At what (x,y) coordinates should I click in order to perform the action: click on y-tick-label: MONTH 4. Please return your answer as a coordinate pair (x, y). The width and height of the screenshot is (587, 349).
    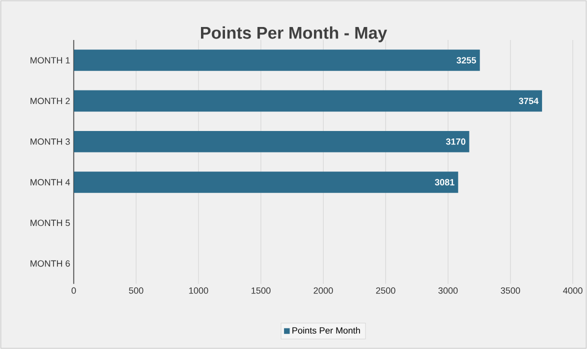
    Looking at the image, I should click on (50, 182).